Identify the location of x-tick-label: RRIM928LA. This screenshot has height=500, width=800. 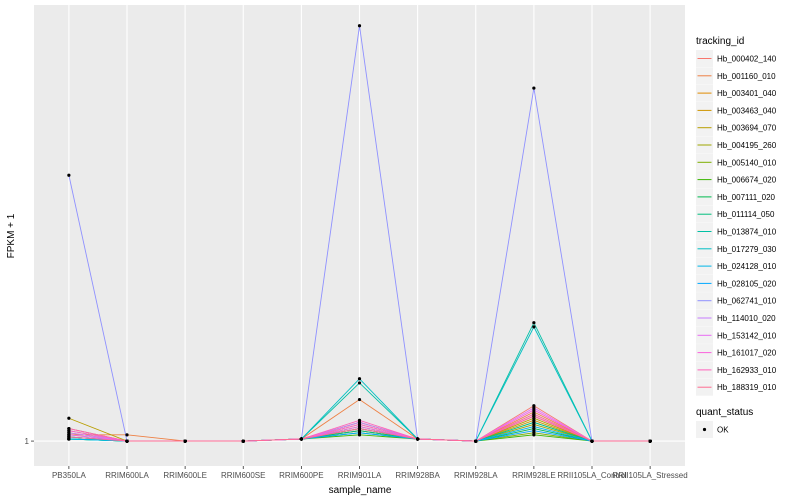
(476, 475).